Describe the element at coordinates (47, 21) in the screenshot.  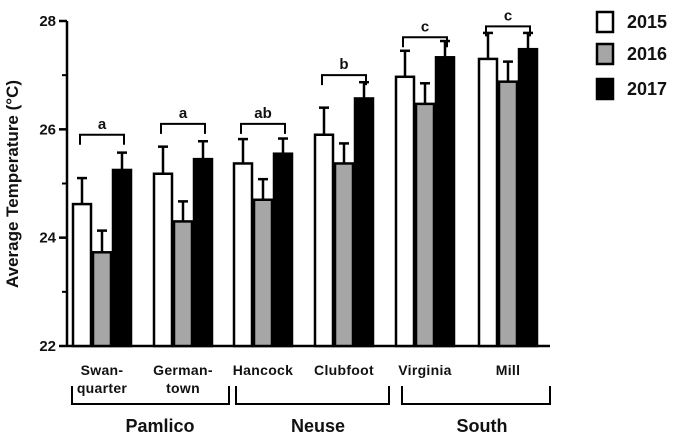
I see `y-tick-label: 28` at that location.